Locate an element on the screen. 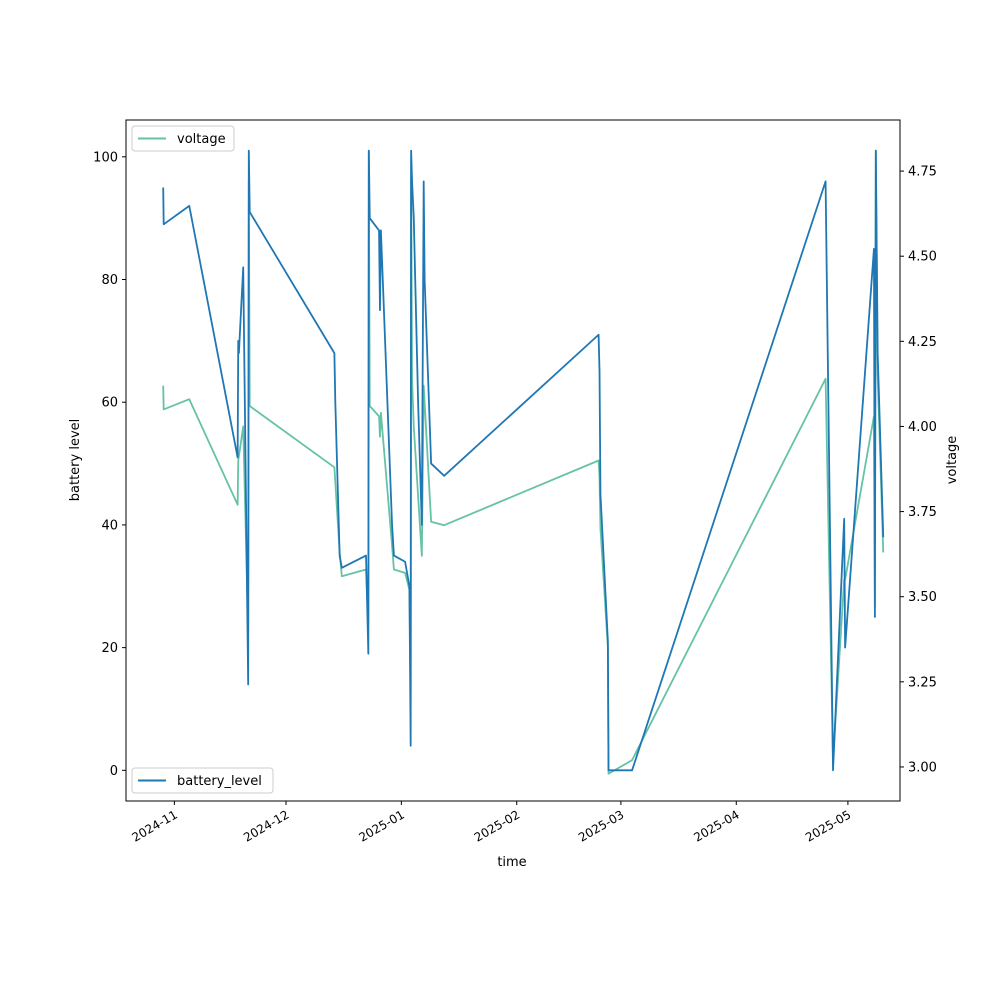 Image resolution: width=1000 pixels, height=1000 pixels. y-right-axis-label: voltage is located at coordinates (952, 460).